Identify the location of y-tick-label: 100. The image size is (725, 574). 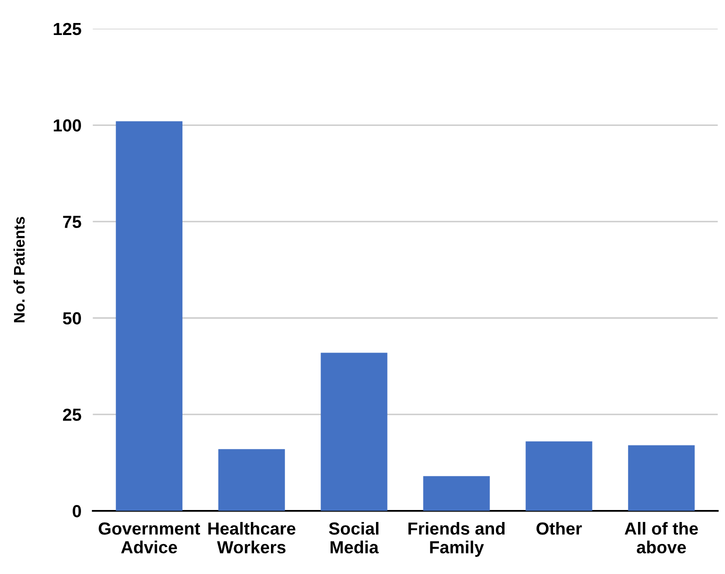
(67, 125).